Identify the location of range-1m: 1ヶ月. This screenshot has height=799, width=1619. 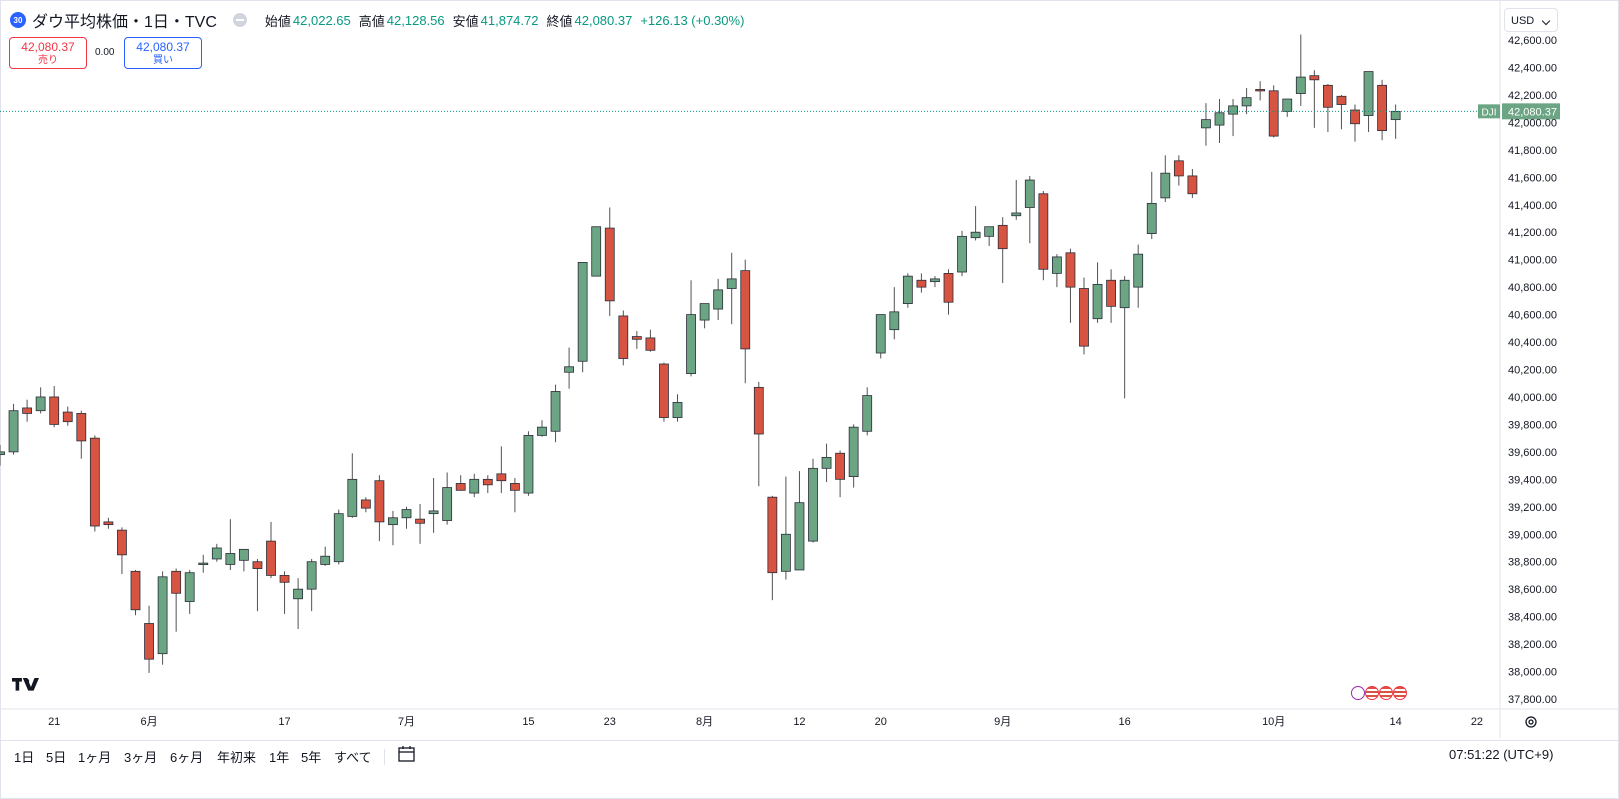
(95, 757).